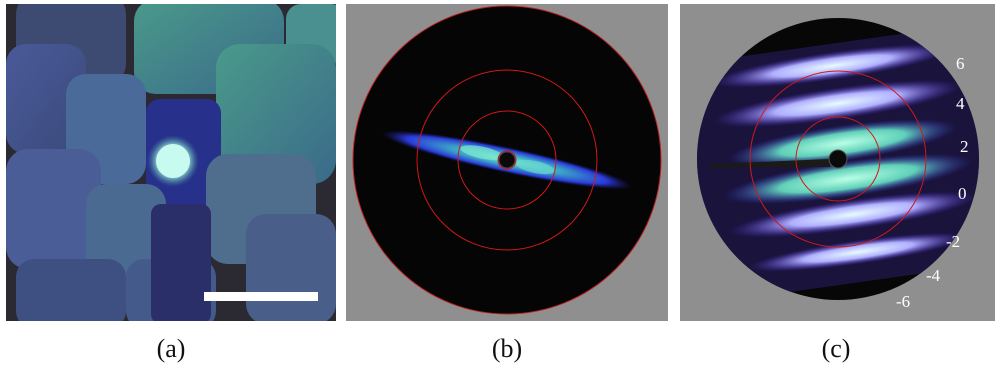 The height and width of the screenshot is (374, 995). I want to click on scale-label-minus-4: -4, so click(933, 275).